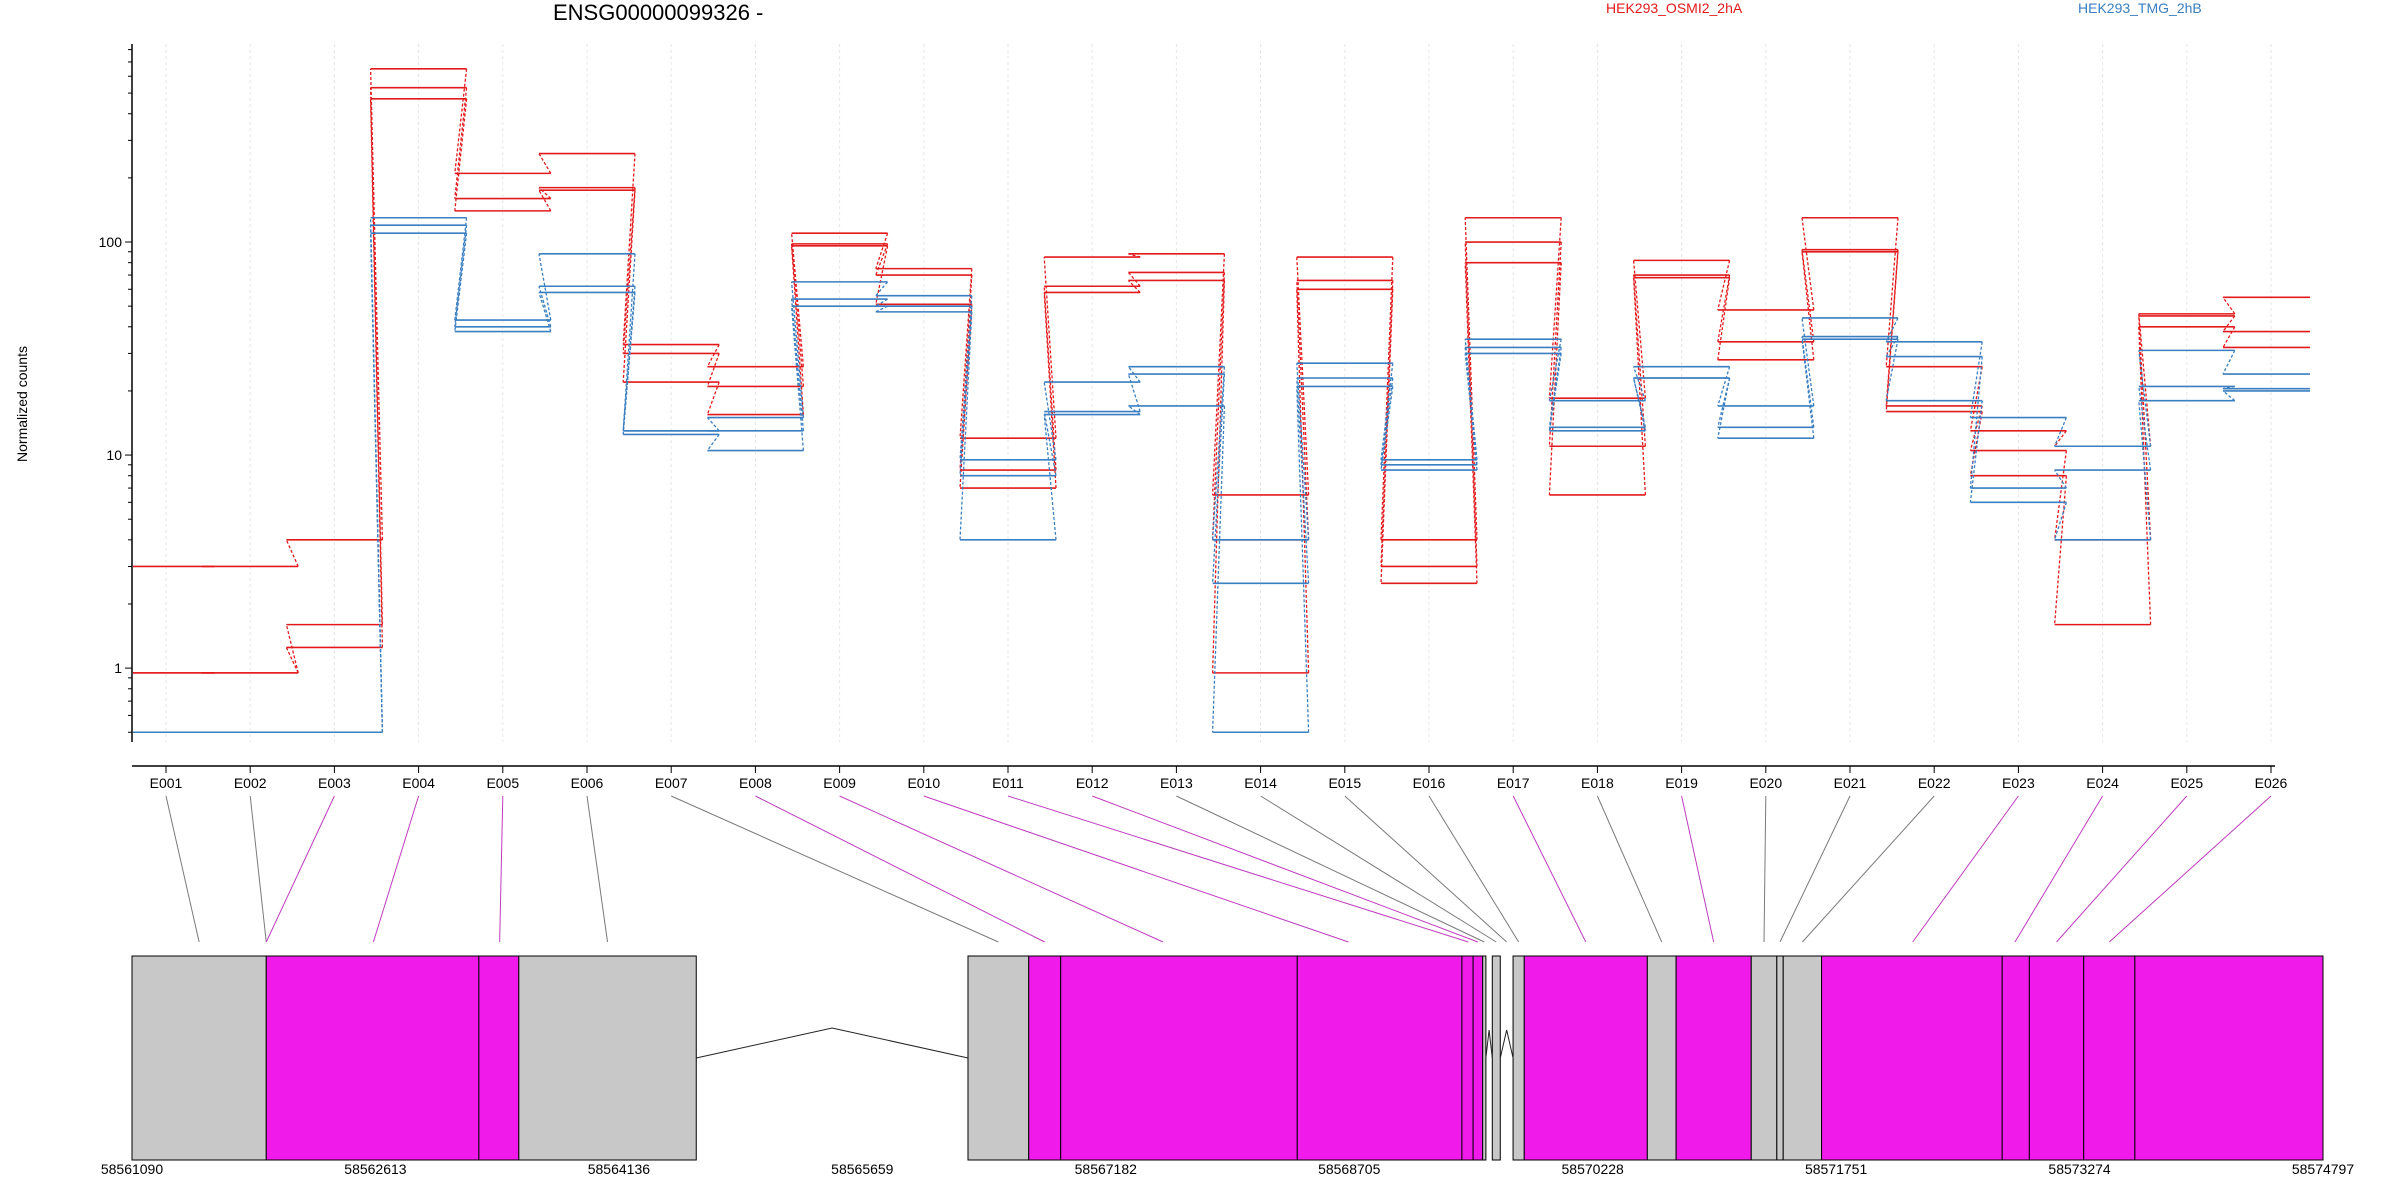 The height and width of the screenshot is (1200, 2400). I want to click on genomic-tick-label: 58567182, so click(1106, 1169).